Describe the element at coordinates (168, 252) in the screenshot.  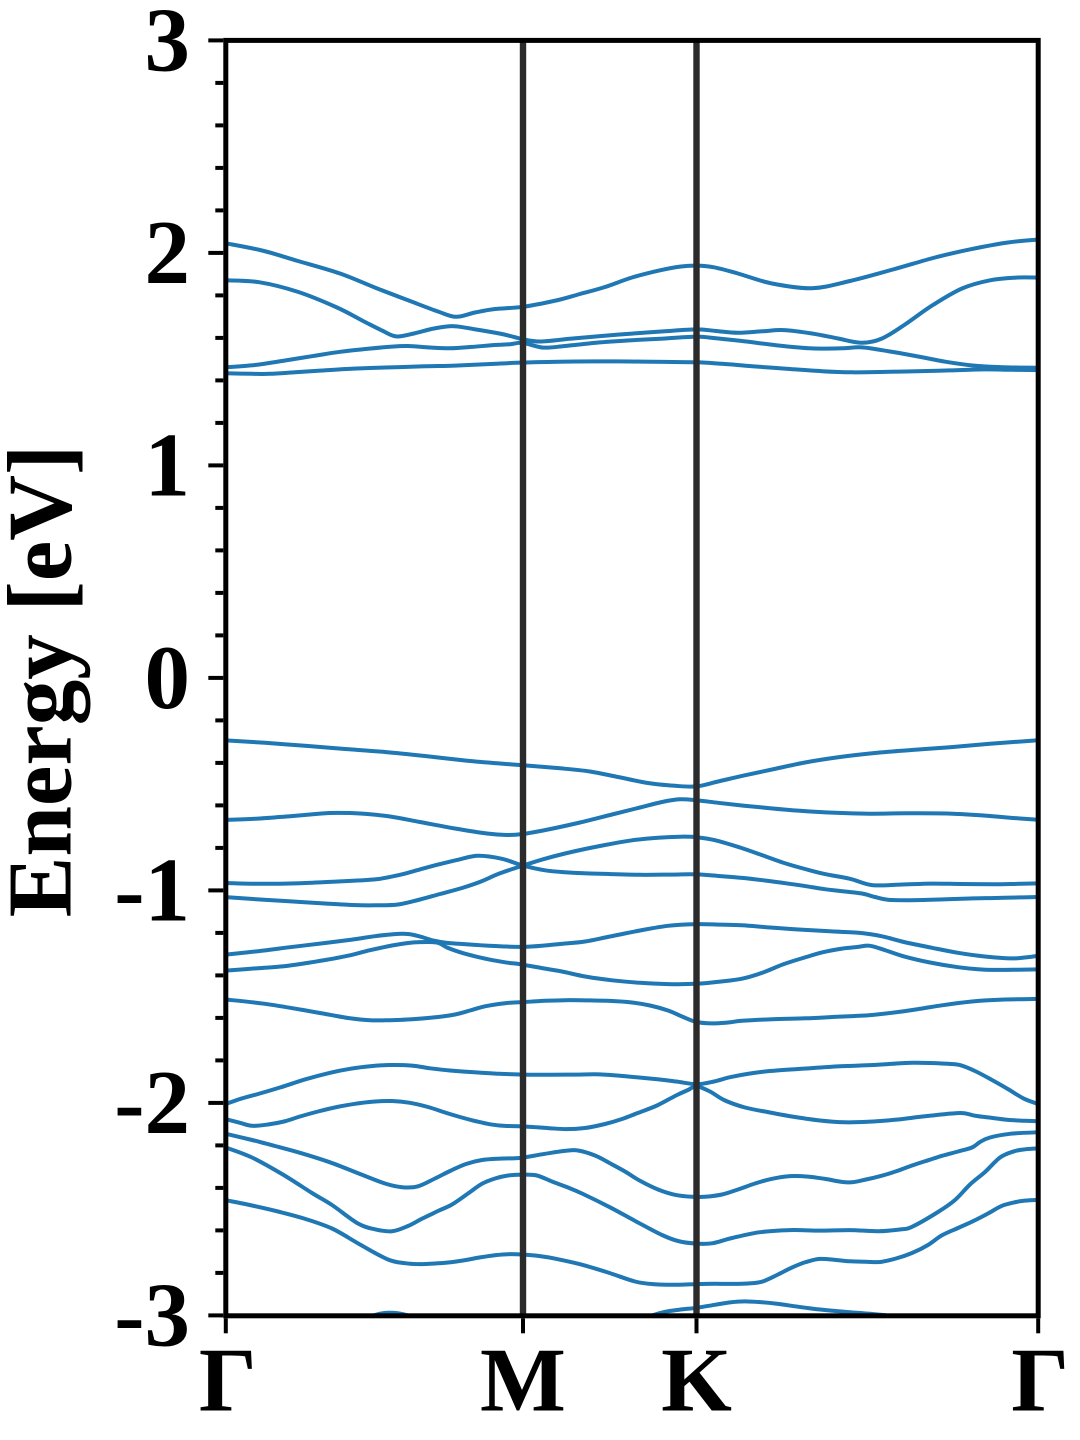
I see `svg-text: 2` at that location.